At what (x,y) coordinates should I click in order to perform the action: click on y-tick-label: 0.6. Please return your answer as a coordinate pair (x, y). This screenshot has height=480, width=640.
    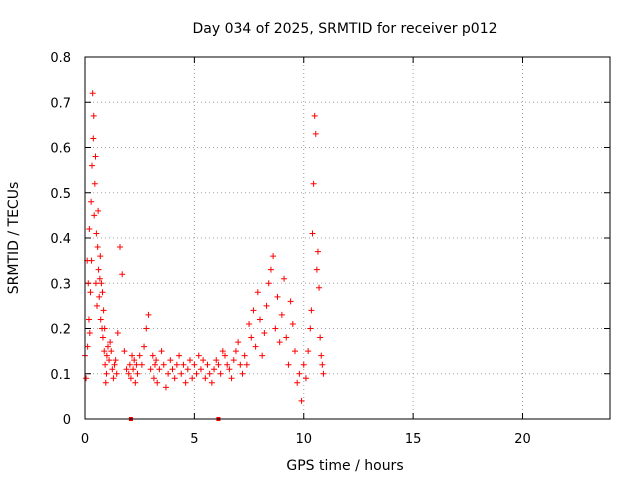
    Looking at the image, I should click on (60, 149).